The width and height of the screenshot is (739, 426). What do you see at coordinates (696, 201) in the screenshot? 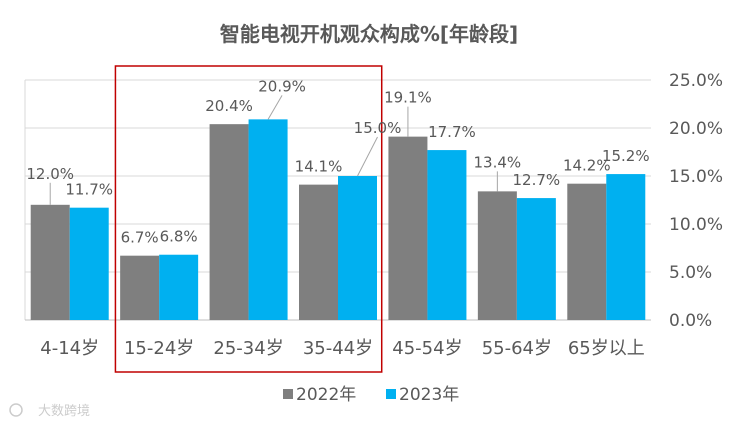
I see `y-axis: 0.0% 5.0% 10.0% 15.0% 20.0% 25.0%` at bounding box center [696, 201].